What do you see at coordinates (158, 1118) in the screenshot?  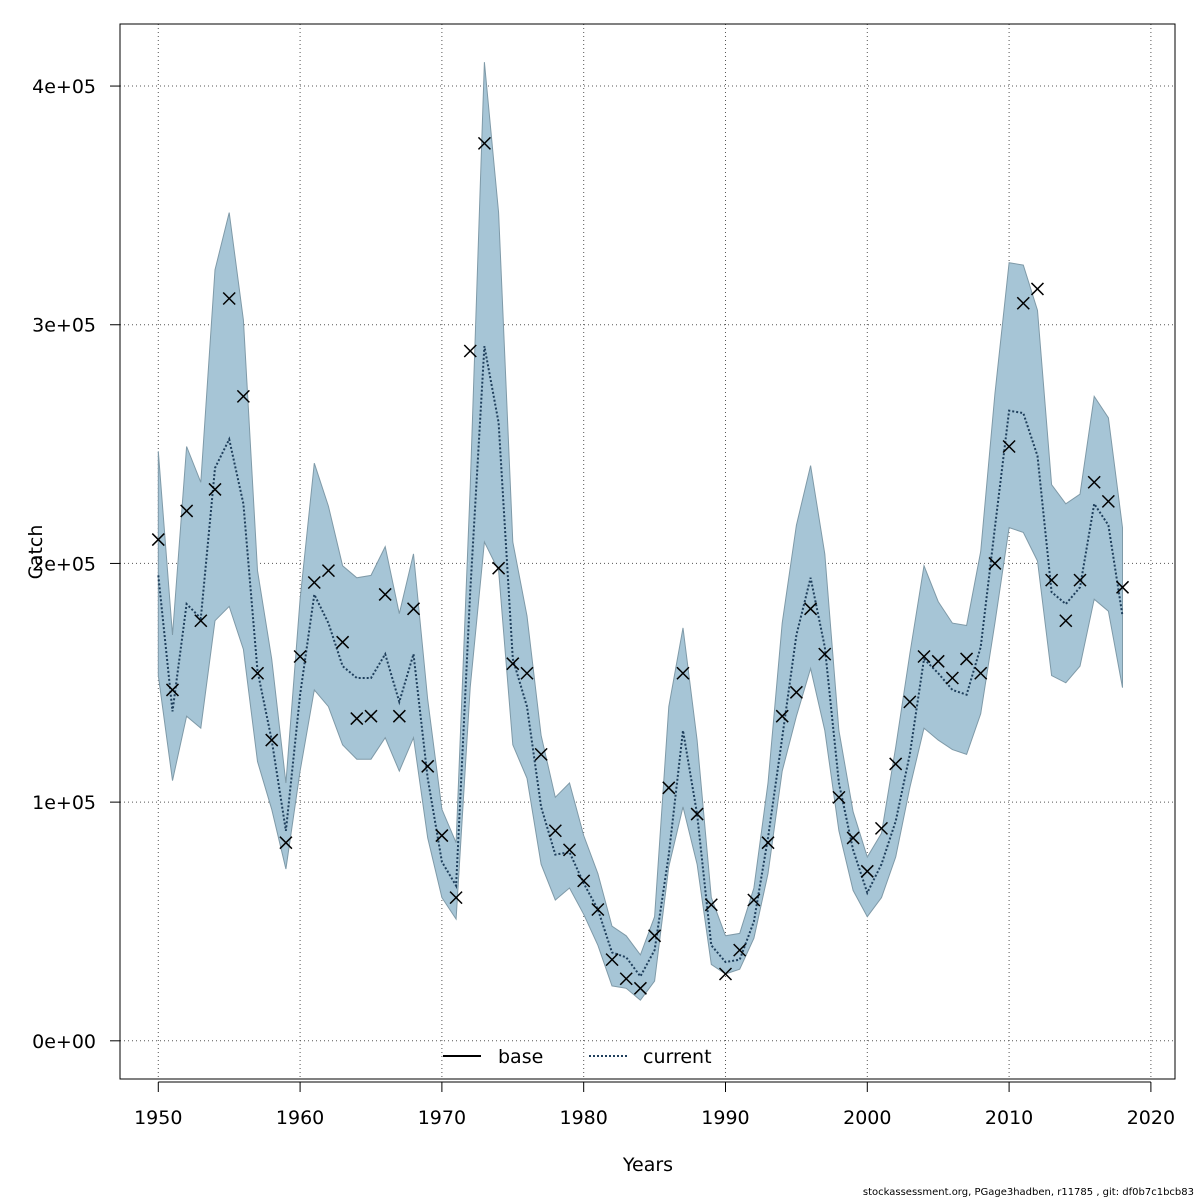 I see `x-tick-label: 1950` at bounding box center [158, 1118].